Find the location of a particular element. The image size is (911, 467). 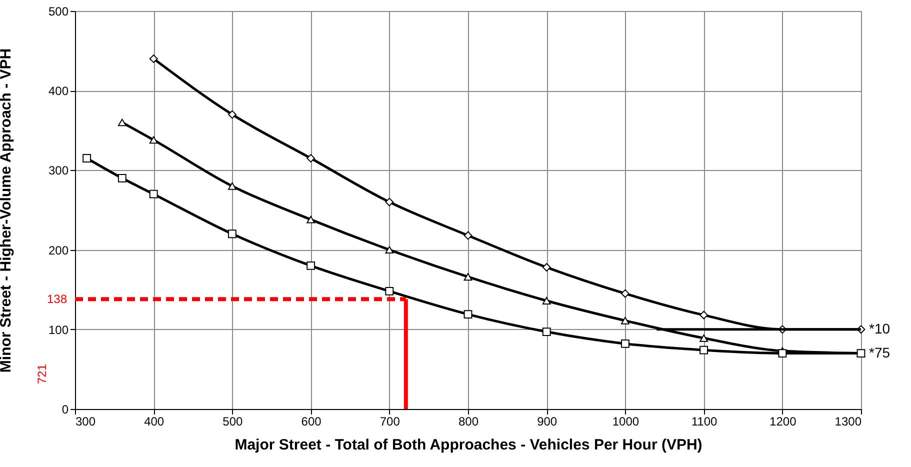

x-tick-label: 1000 is located at coordinates (626, 421).